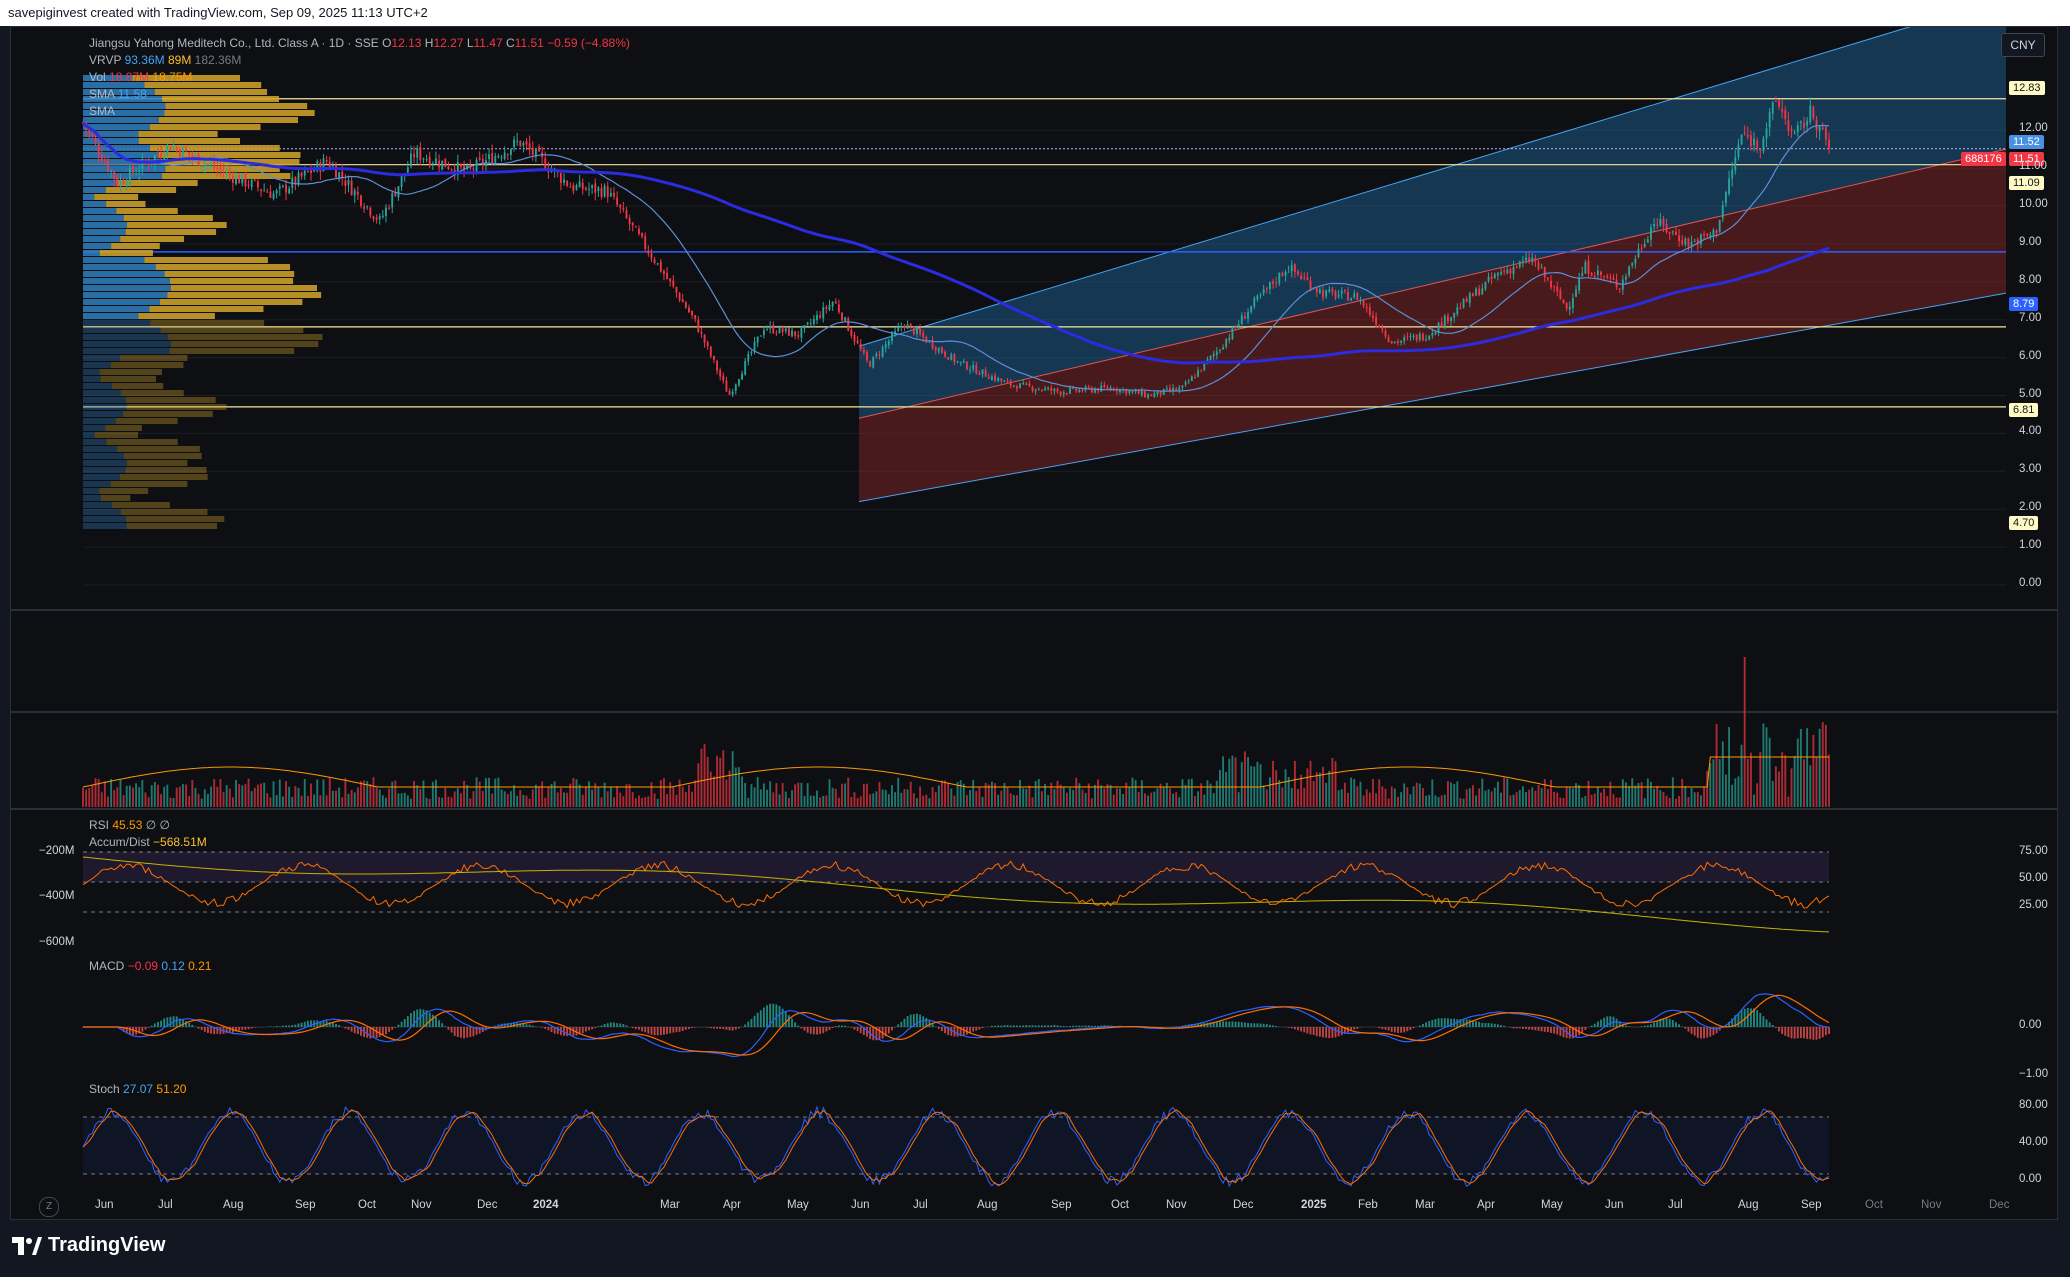  I want to click on sma1-value: 11.58, so click(132, 94).